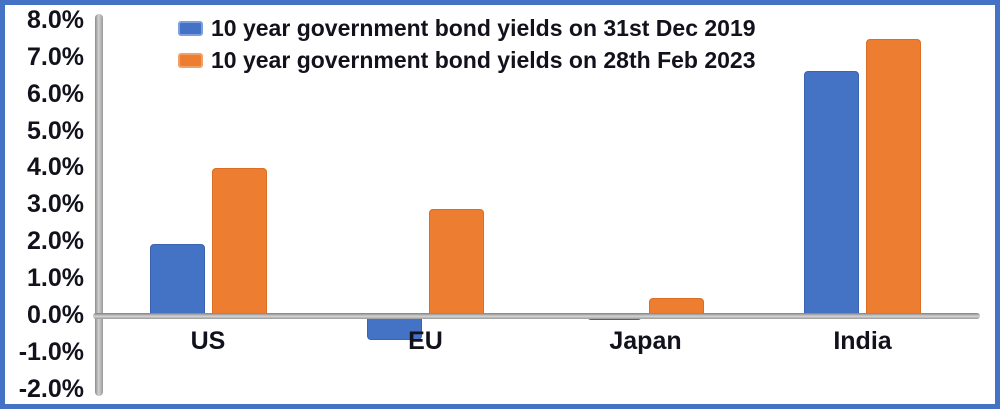 The width and height of the screenshot is (1000, 409). What do you see at coordinates (55, 19) in the screenshot?
I see `y-tick-label: 8.0%` at bounding box center [55, 19].